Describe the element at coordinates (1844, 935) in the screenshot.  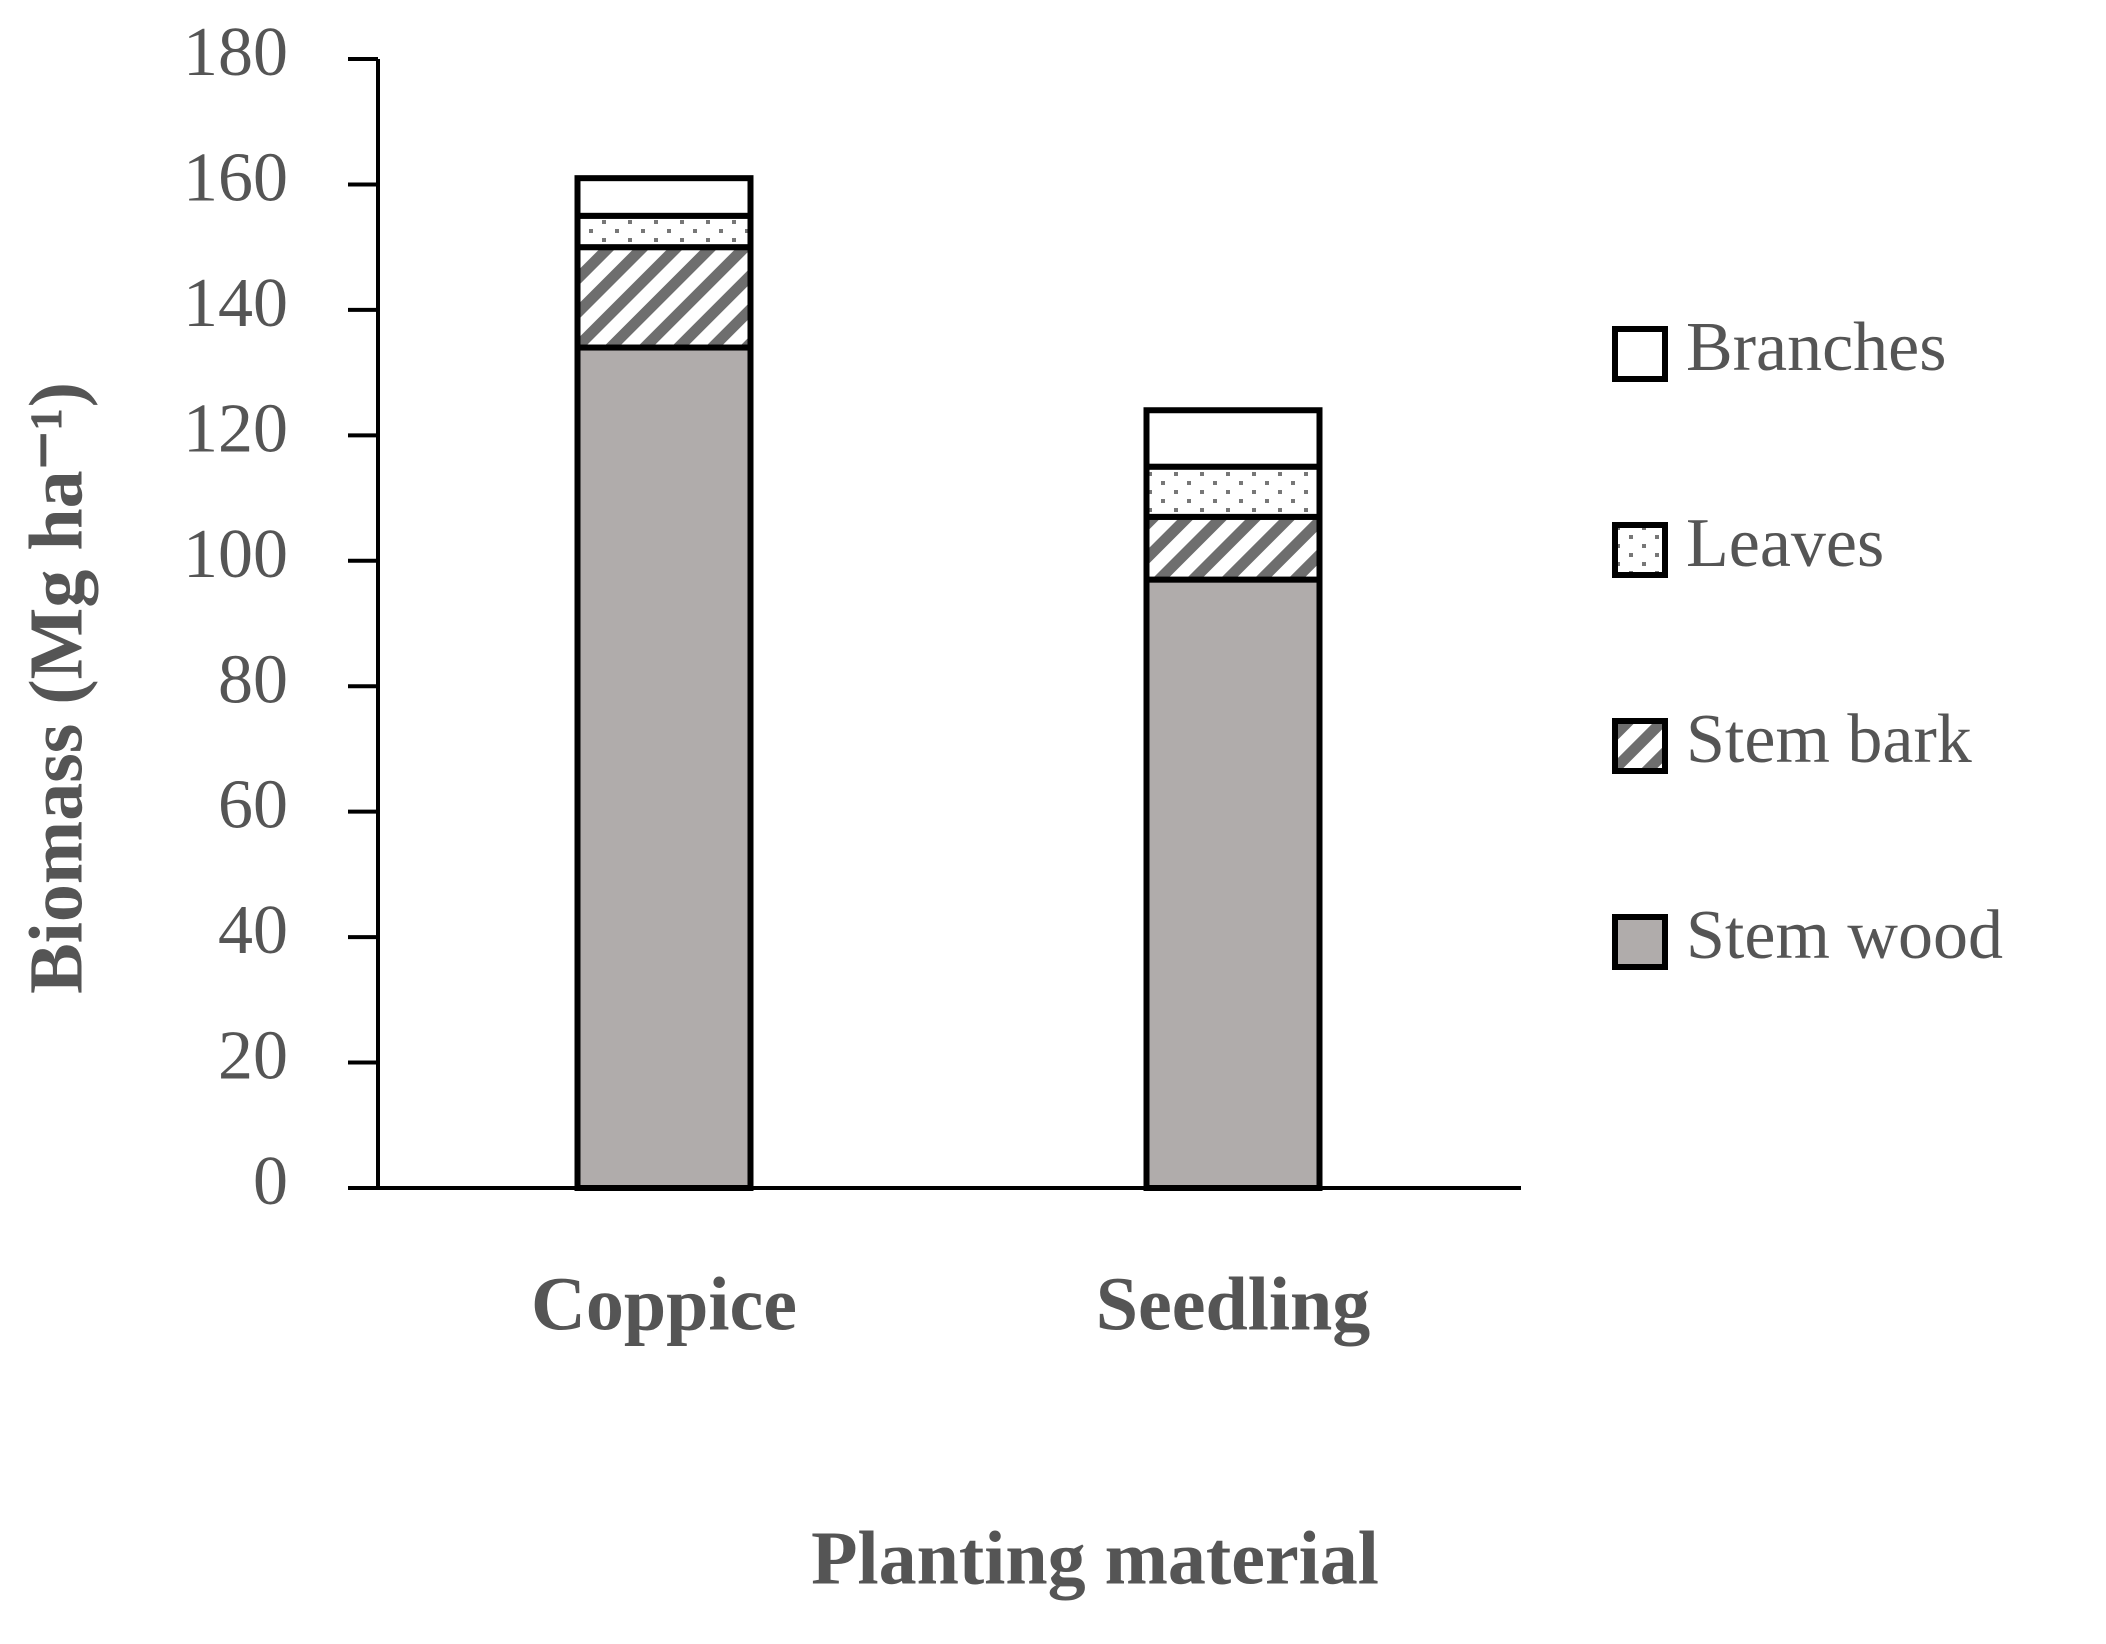
I see `legend-label: Stem wood` at that location.